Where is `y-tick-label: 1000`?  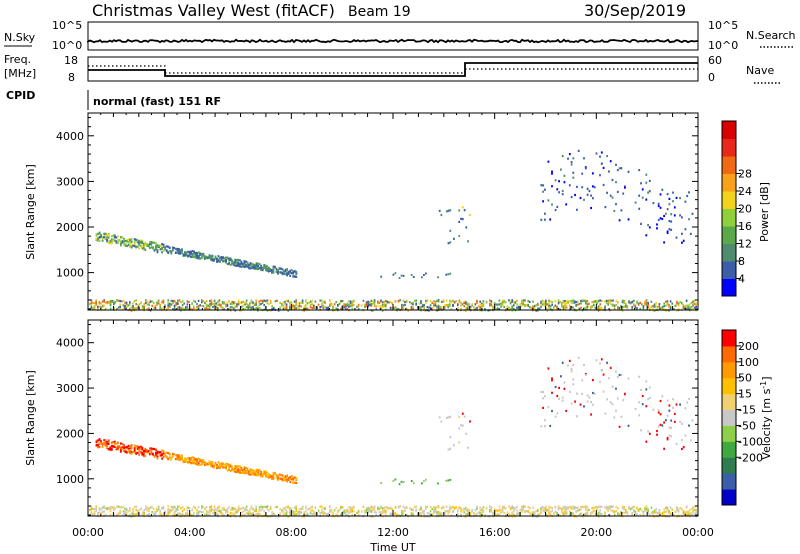 y-tick-label: 1000 is located at coordinates (70, 479).